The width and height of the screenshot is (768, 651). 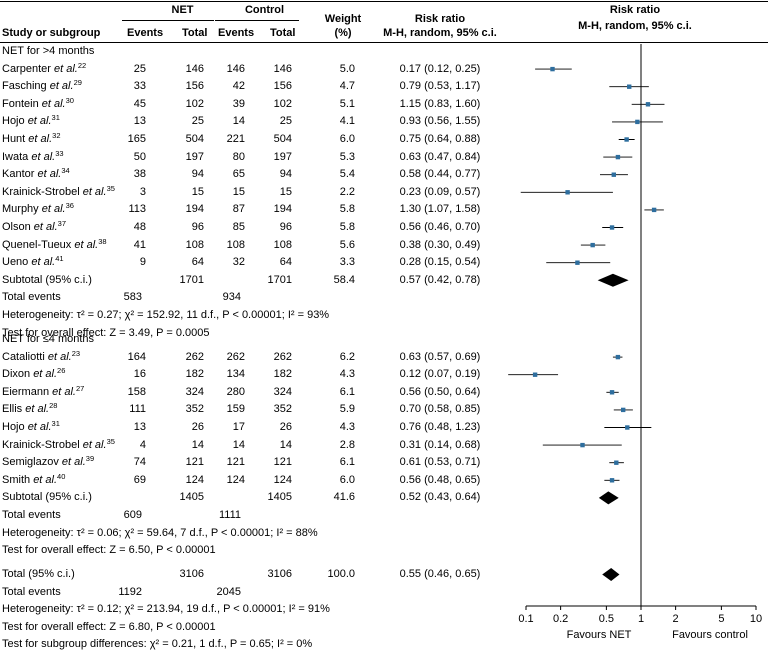 What do you see at coordinates (676, 619) in the screenshot?
I see `x-tick-label: 2` at bounding box center [676, 619].